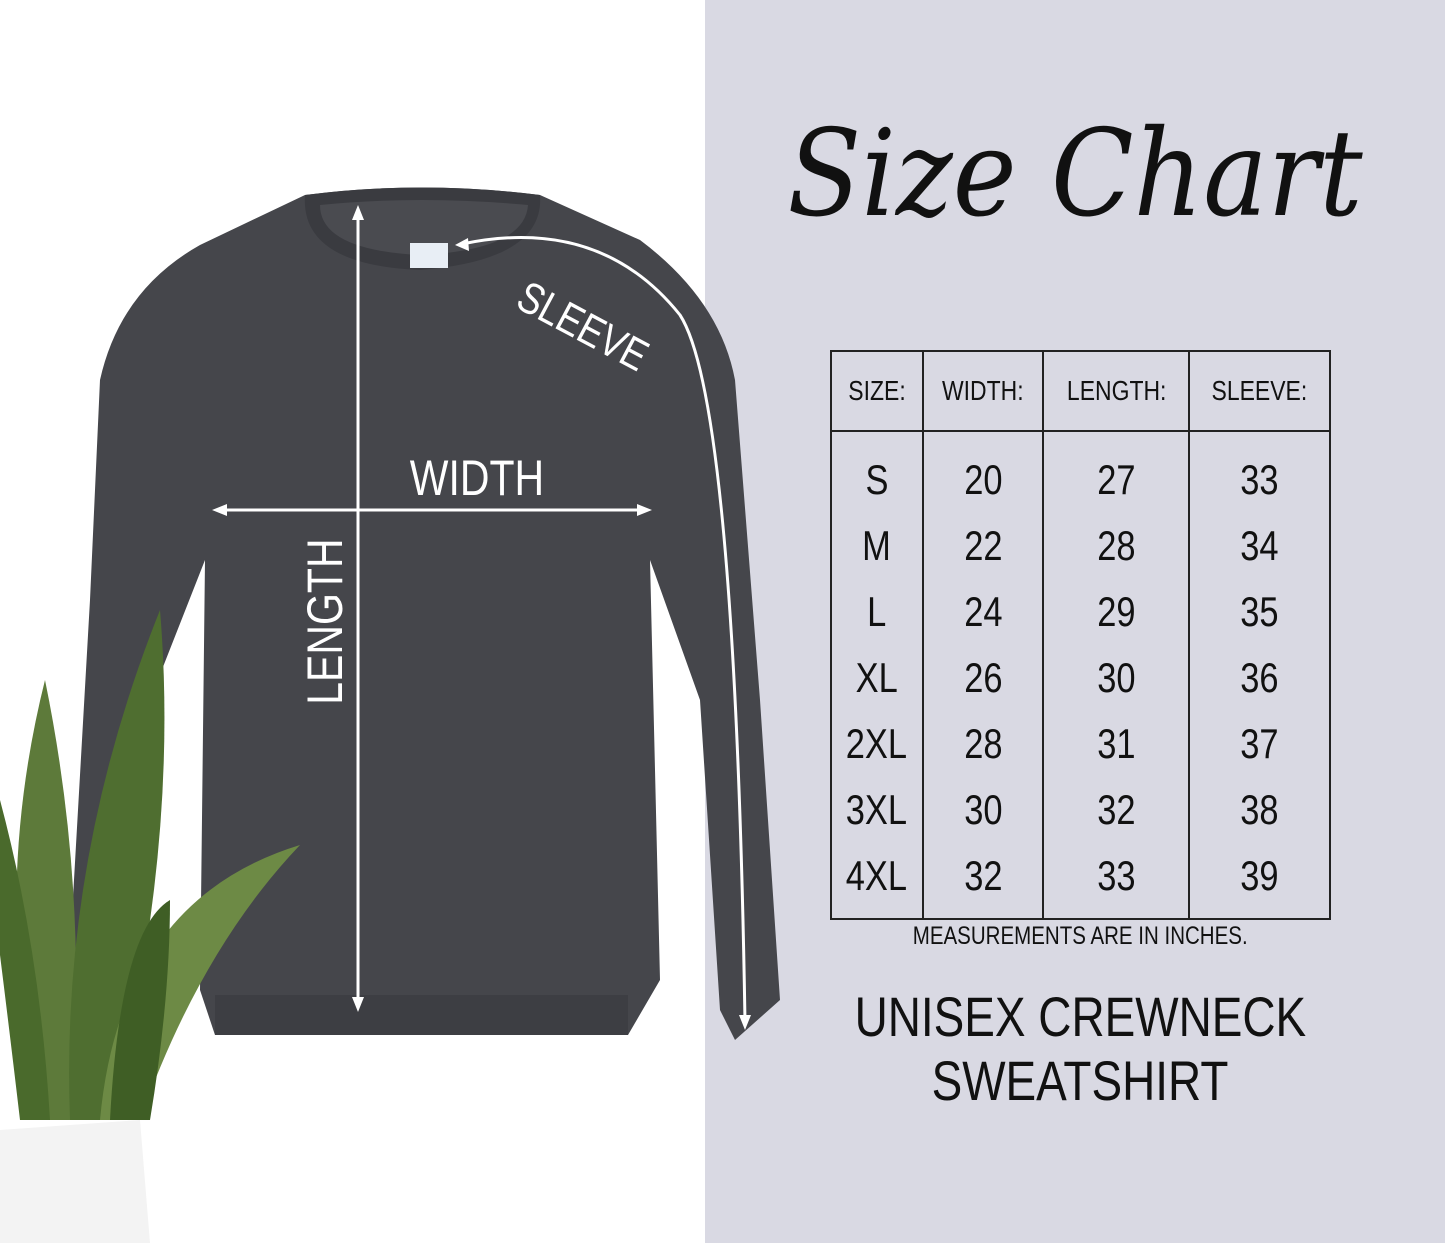  What do you see at coordinates (1259, 743) in the screenshot?
I see `table-cell: 37` at bounding box center [1259, 743].